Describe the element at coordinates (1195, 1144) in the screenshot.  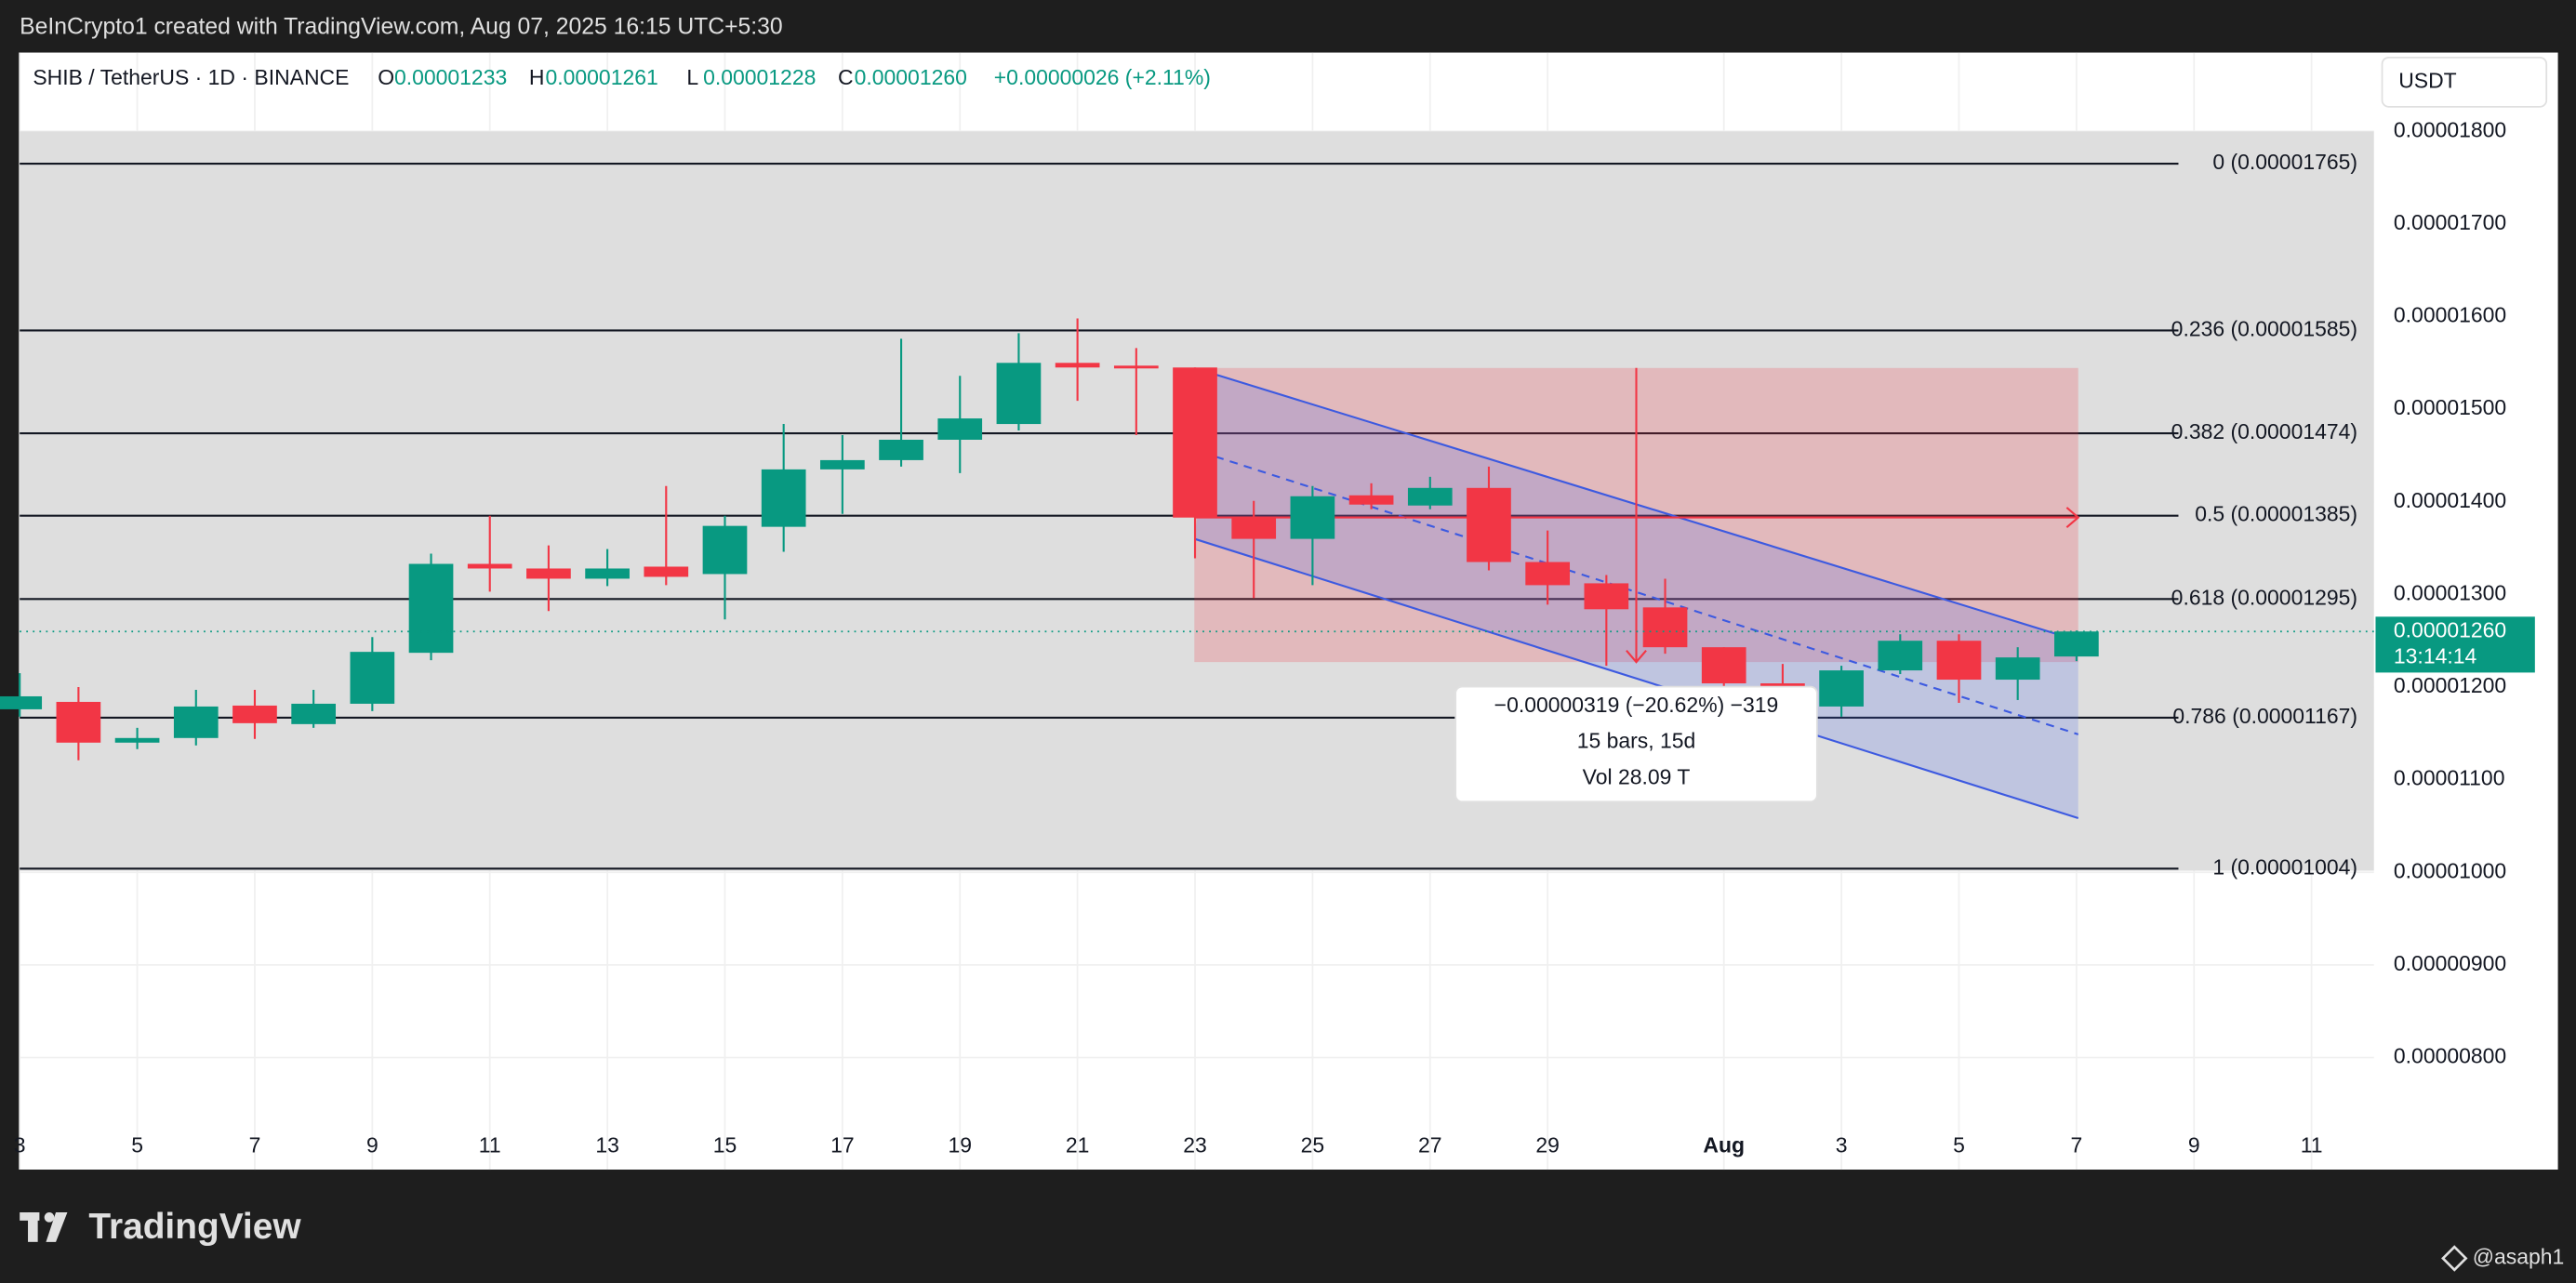
I see `x-tick-label: 23` at that location.